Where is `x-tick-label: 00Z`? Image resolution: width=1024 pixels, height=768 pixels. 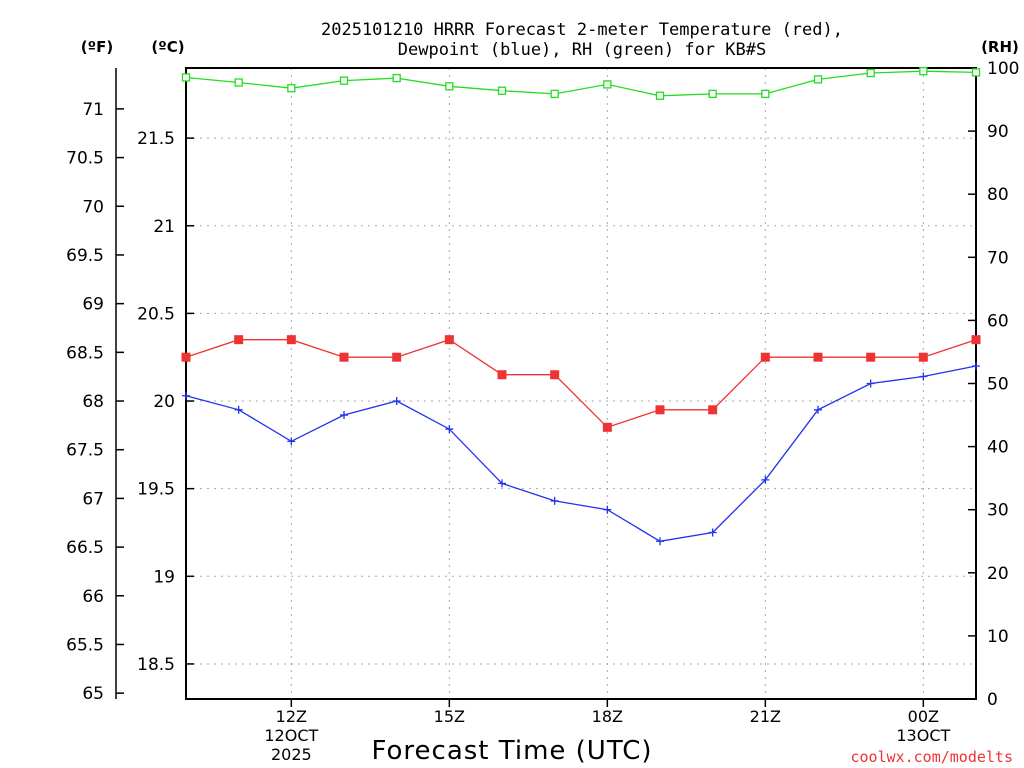
x-tick-label: 00Z is located at coordinates (923, 716).